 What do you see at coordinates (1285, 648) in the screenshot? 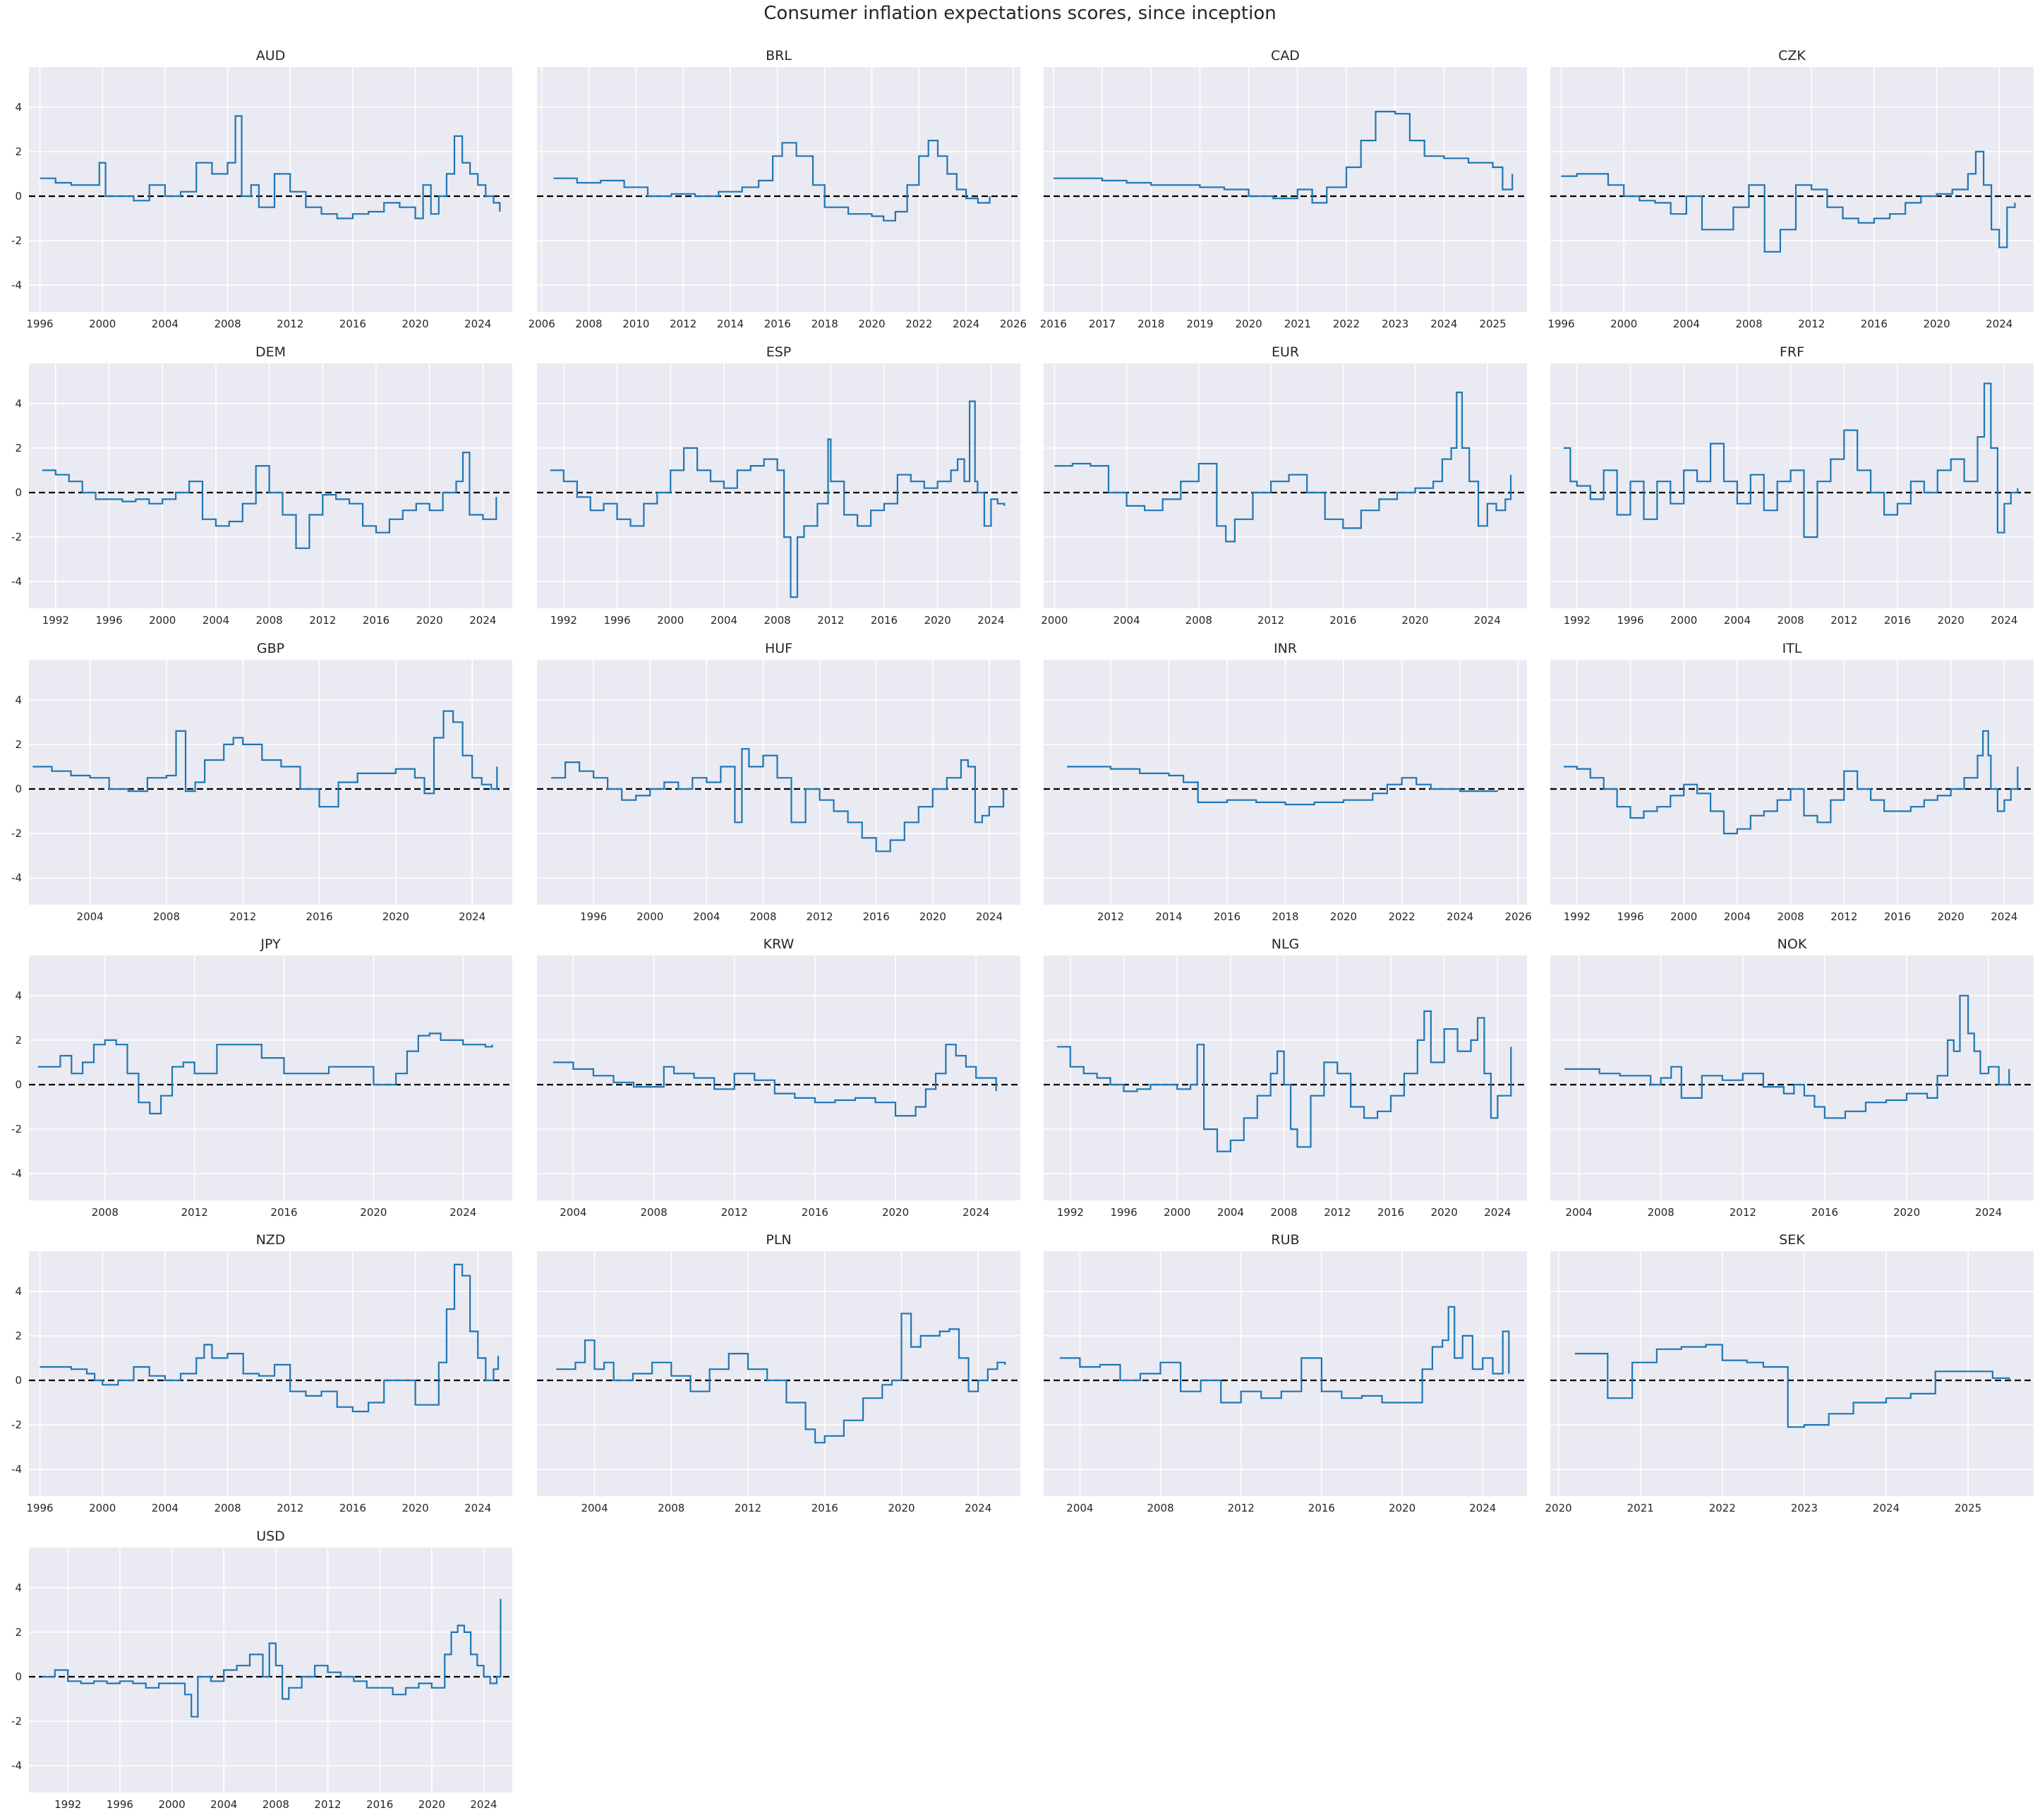
I see `subplot-title: INR` at bounding box center [1285, 648].